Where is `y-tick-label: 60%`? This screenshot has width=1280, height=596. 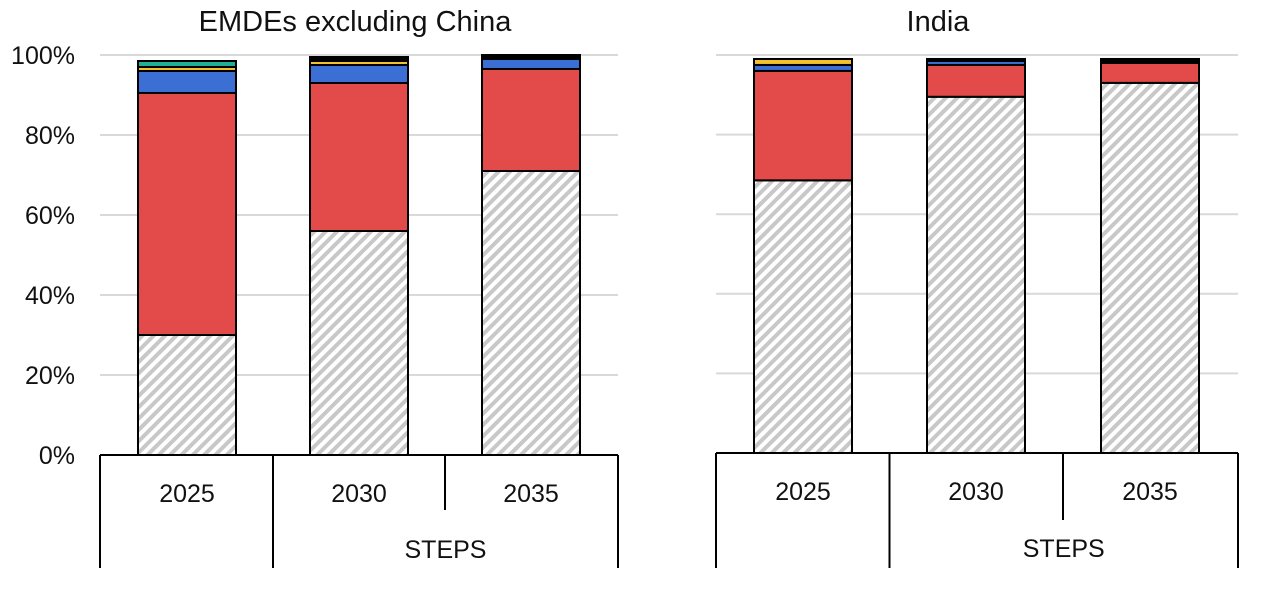
y-tick-label: 60% is located at coordinates (50, 216).